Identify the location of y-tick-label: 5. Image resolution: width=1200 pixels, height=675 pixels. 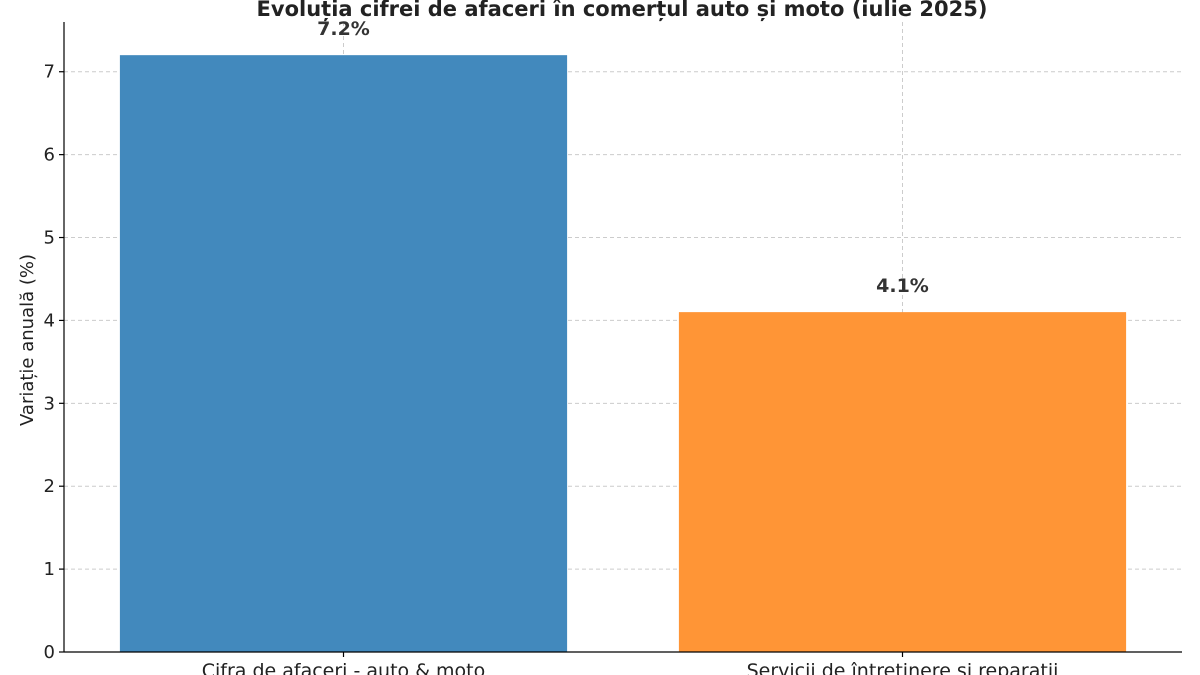
(49, 238).